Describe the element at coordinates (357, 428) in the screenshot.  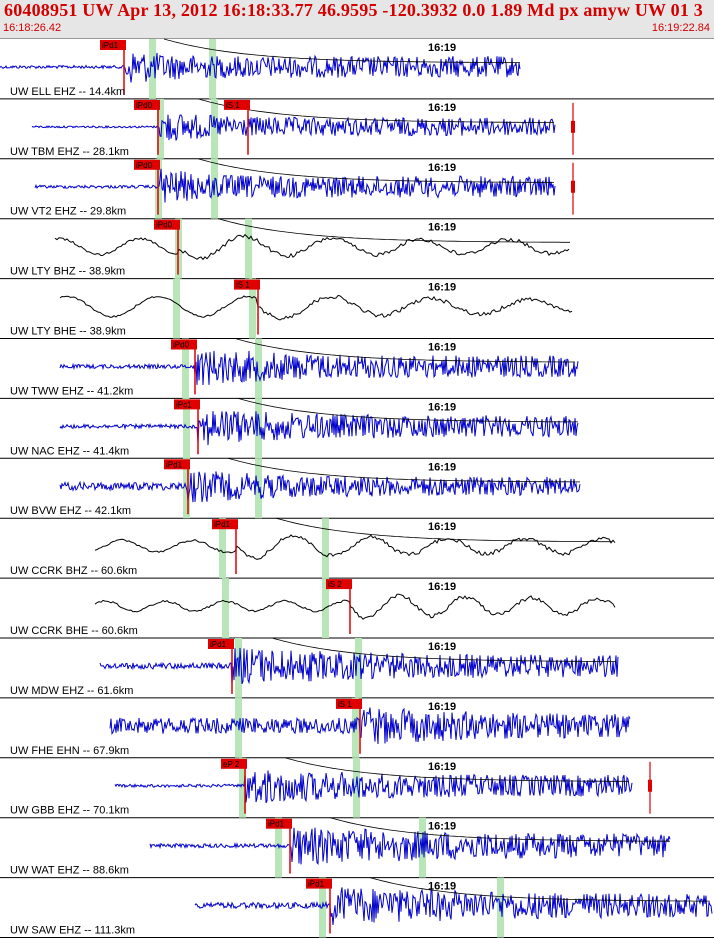
I see `trace-row: 16:19 iPc1 UW NAC EHZ -- 41.4km` at that location.